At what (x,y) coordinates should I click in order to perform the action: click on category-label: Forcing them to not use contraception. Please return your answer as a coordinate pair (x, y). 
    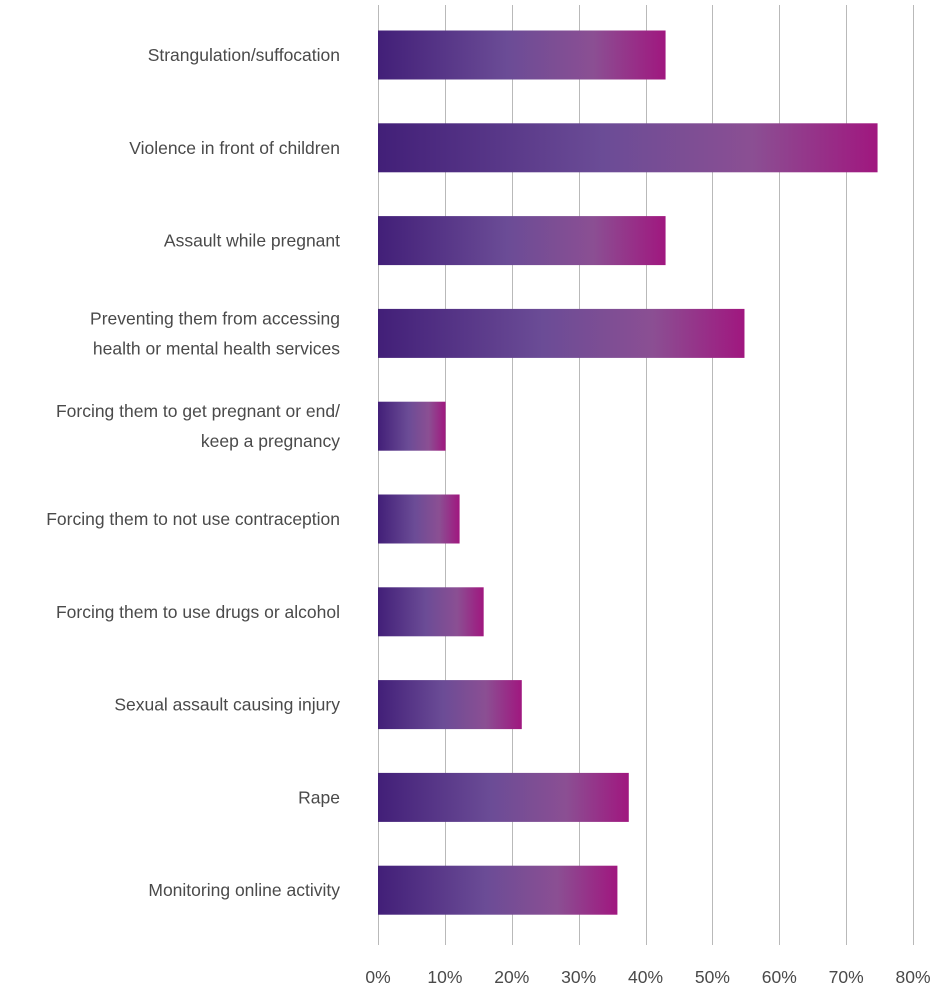
    Looking at the image, I should click on (193, 519).